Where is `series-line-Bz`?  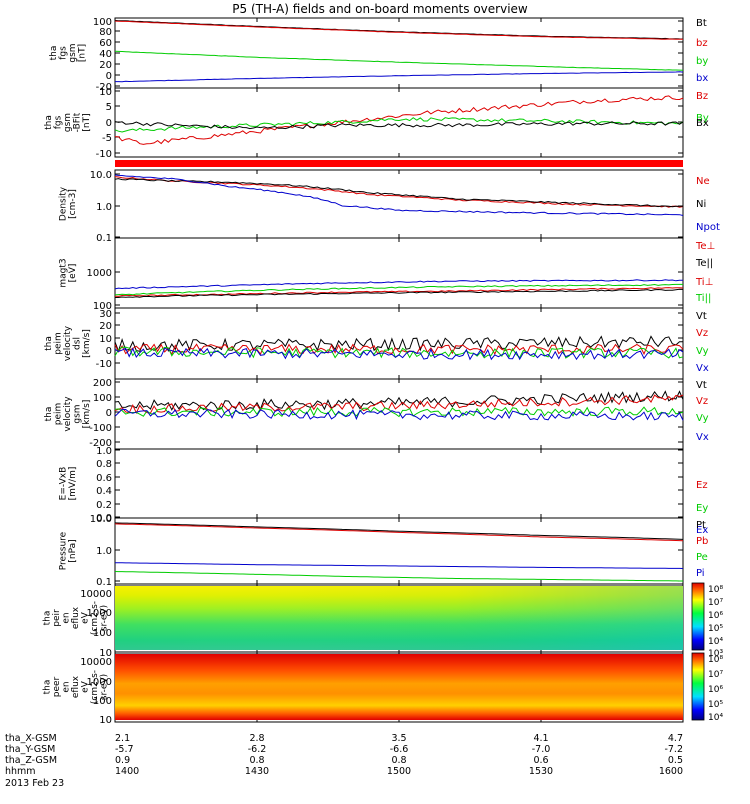
series-line-Bz is located at coordinates (399, 120).